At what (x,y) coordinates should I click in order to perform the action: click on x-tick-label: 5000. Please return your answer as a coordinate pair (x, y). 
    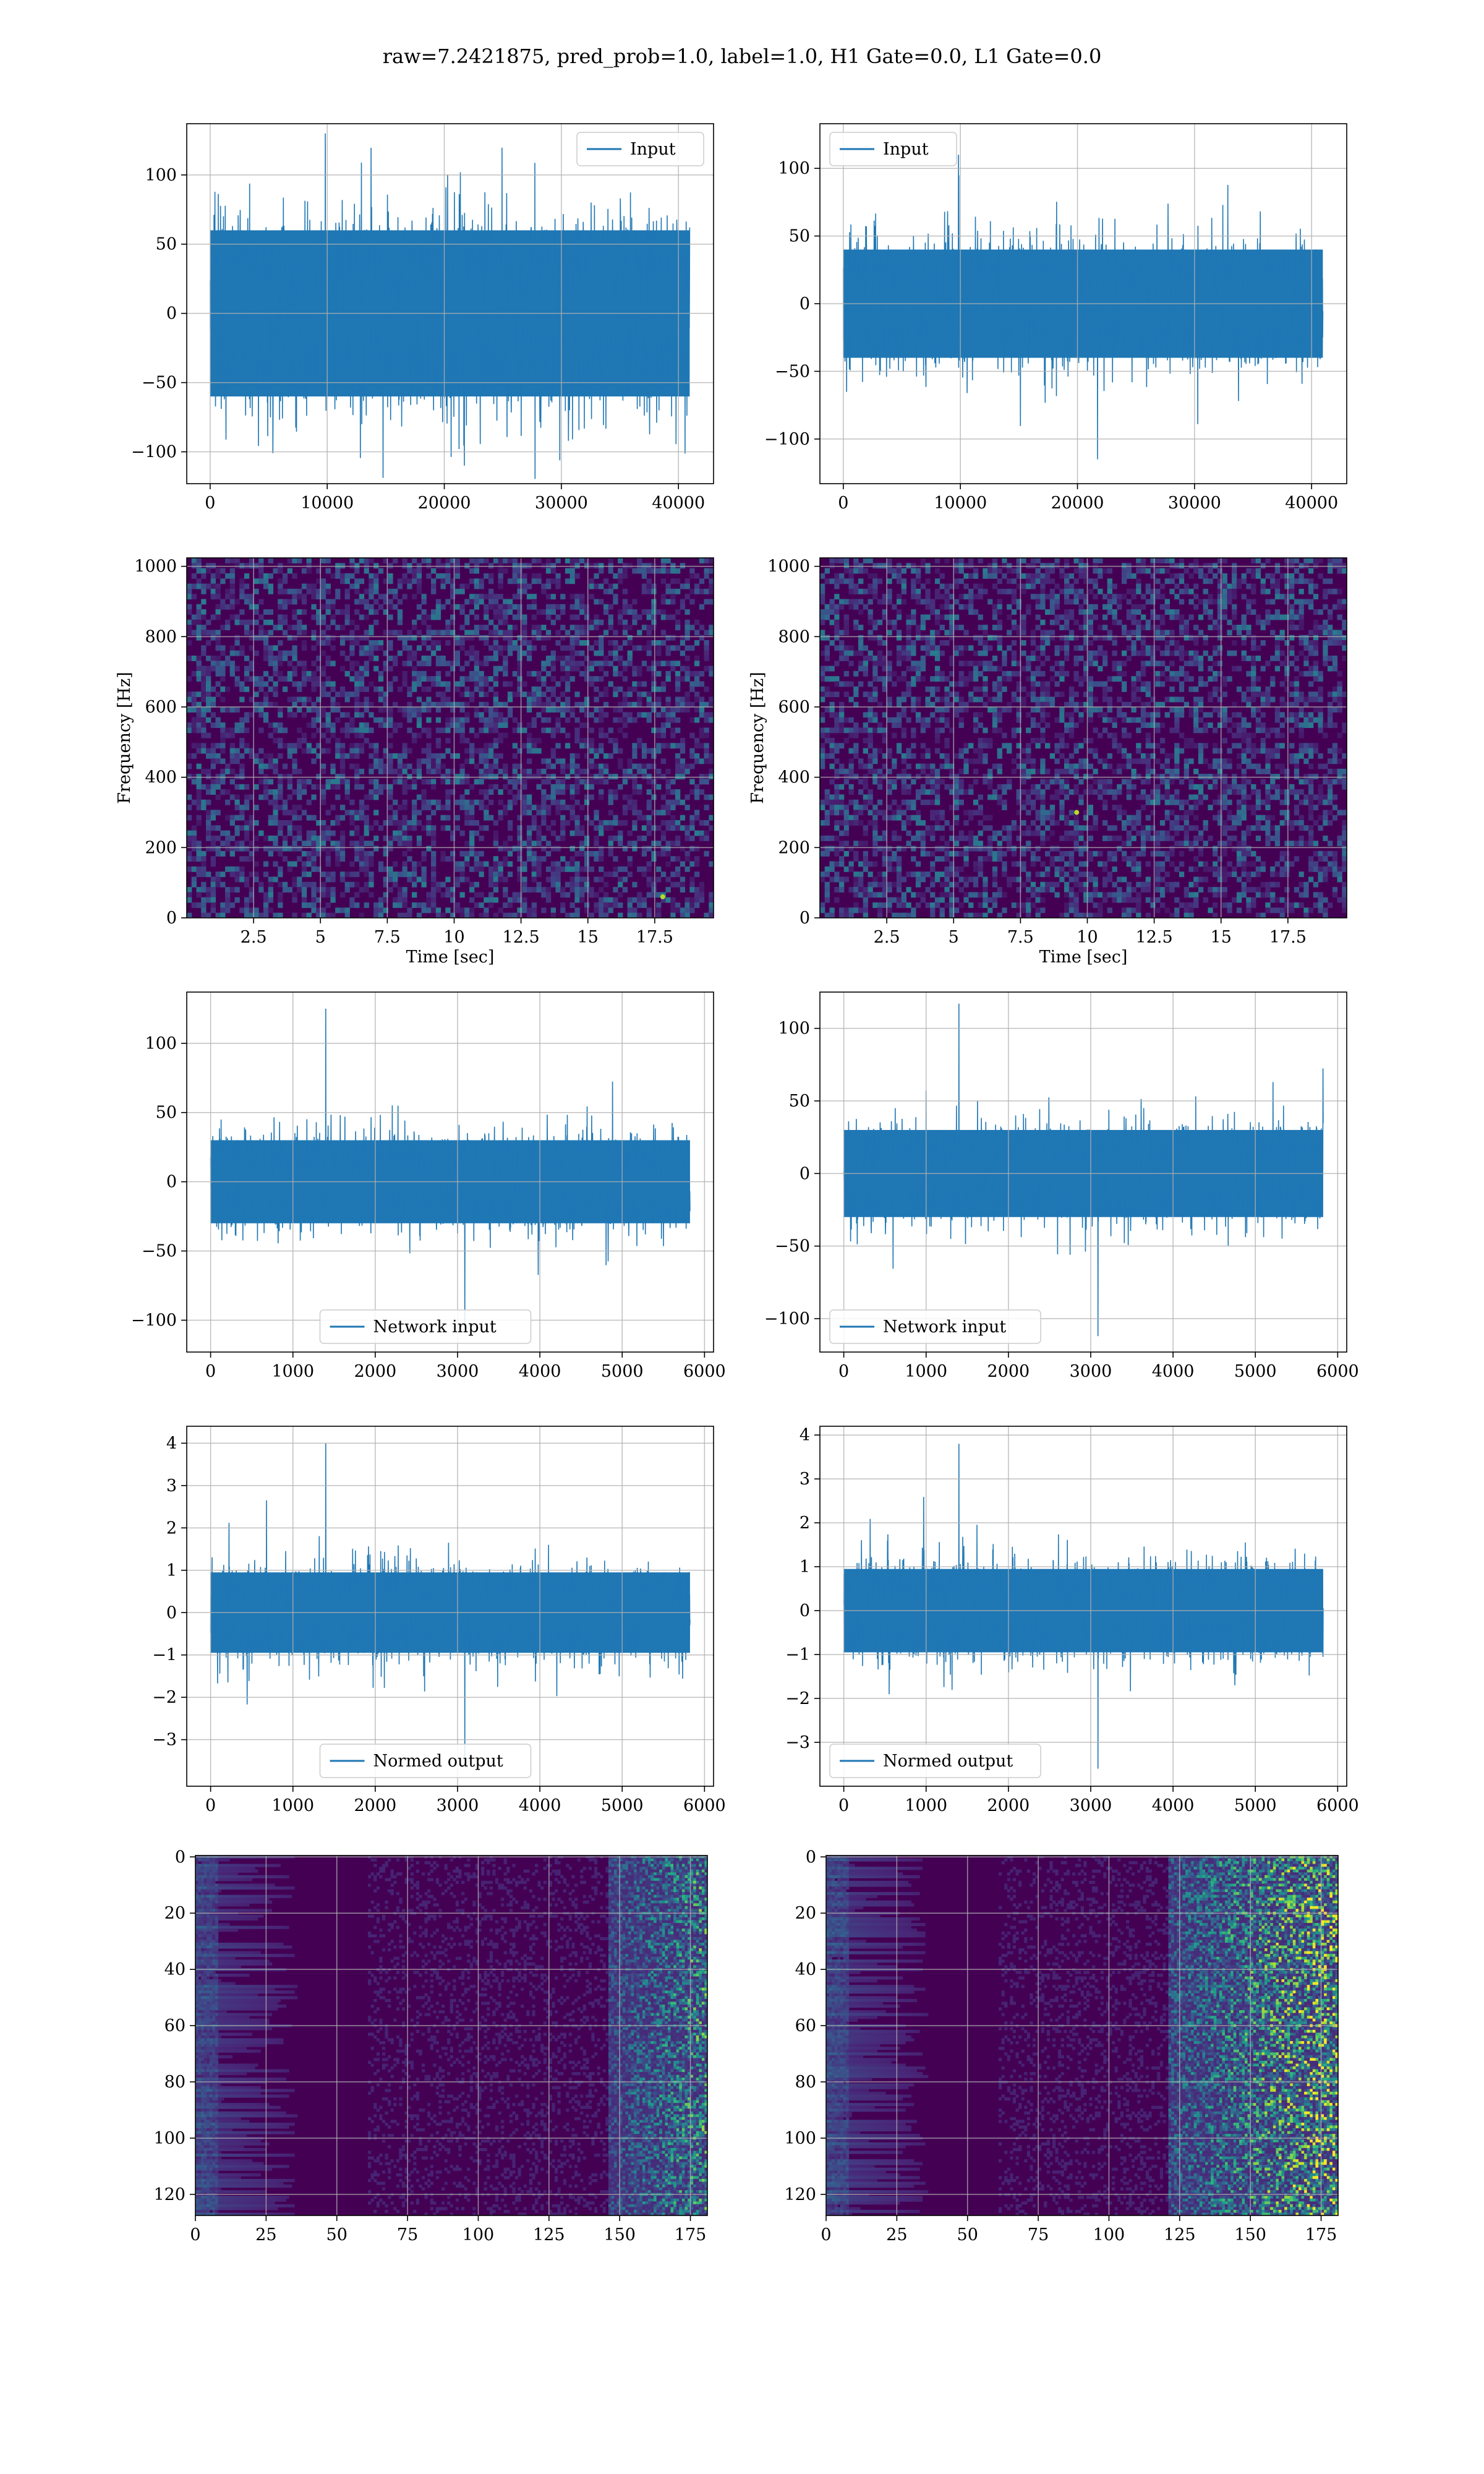
    Looking at the image, I should click on (1255, 1800).